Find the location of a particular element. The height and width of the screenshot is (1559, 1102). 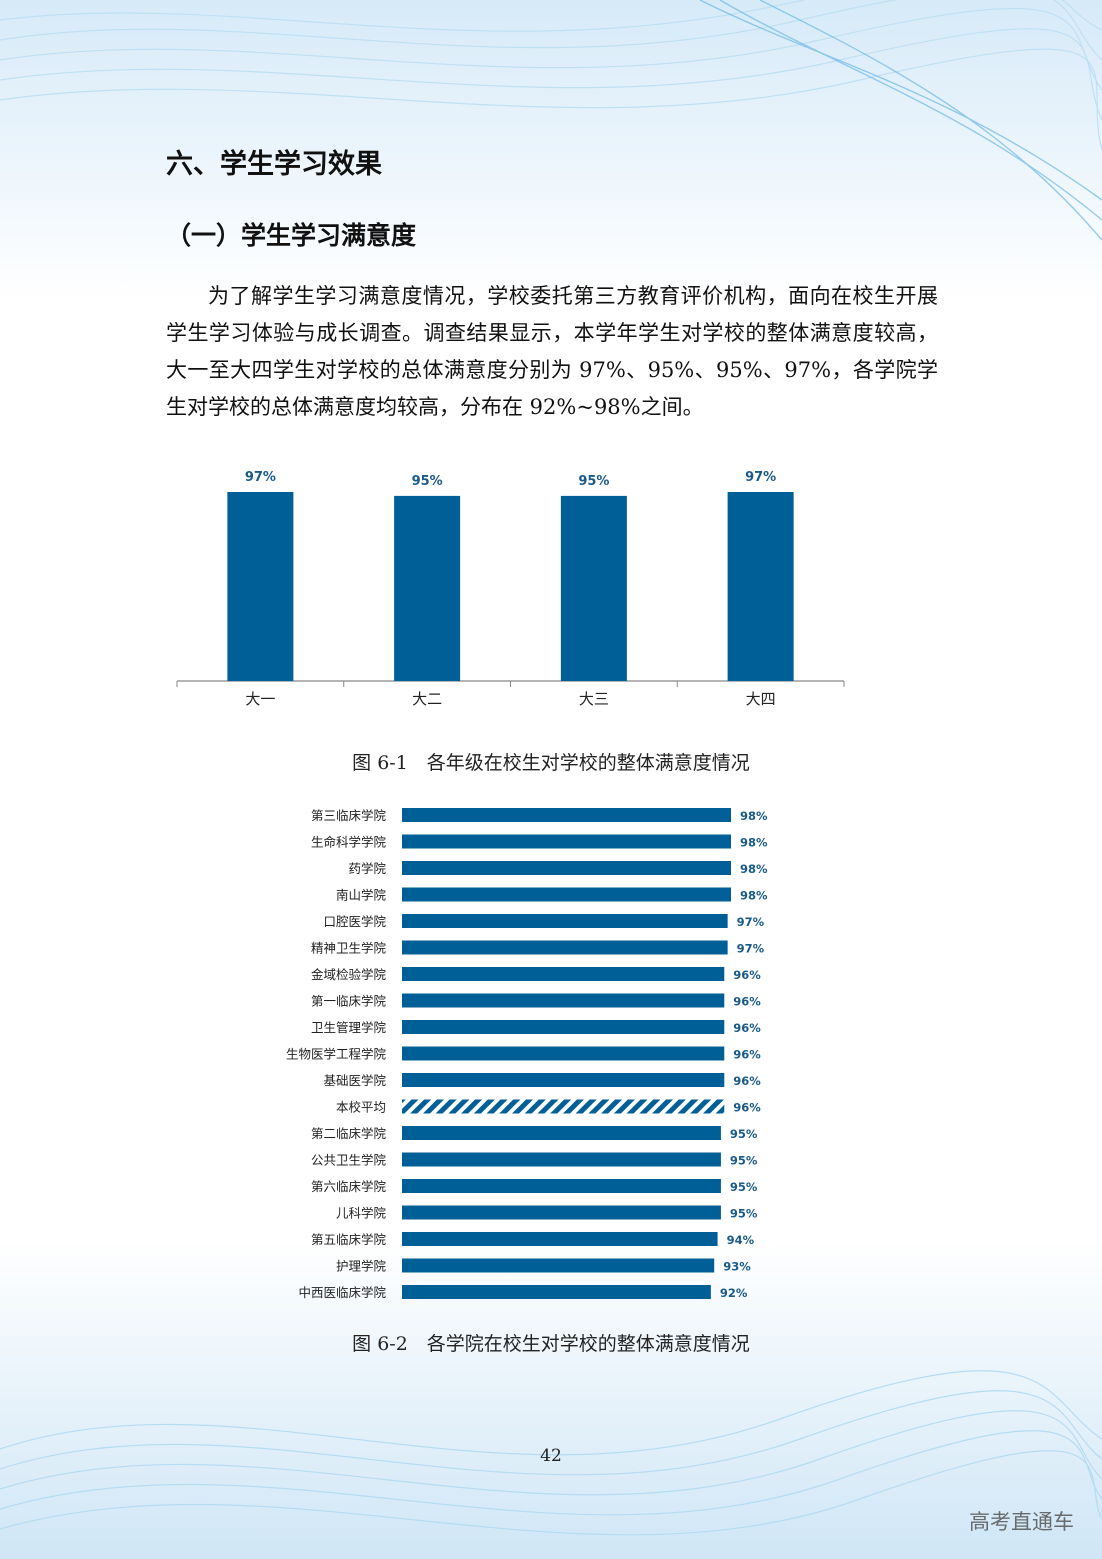

y-tick-label: 金域检验学院 is located at coordinates (349, 974).